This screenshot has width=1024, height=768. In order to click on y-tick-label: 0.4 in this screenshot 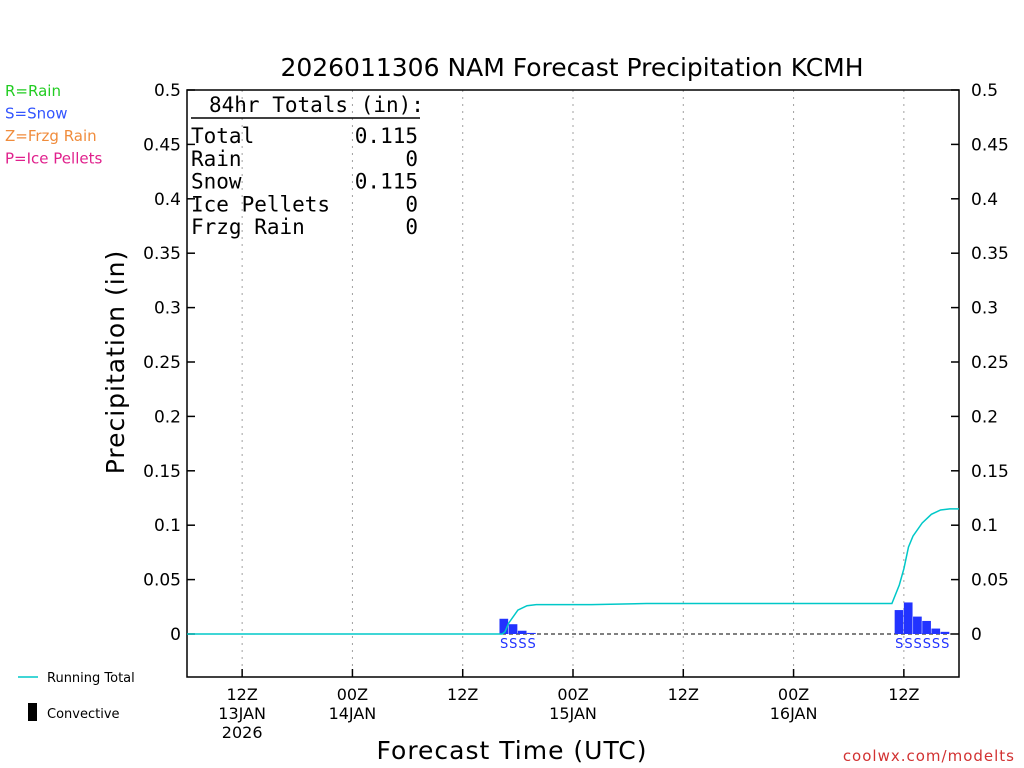, I will do `click(167, 200)`.